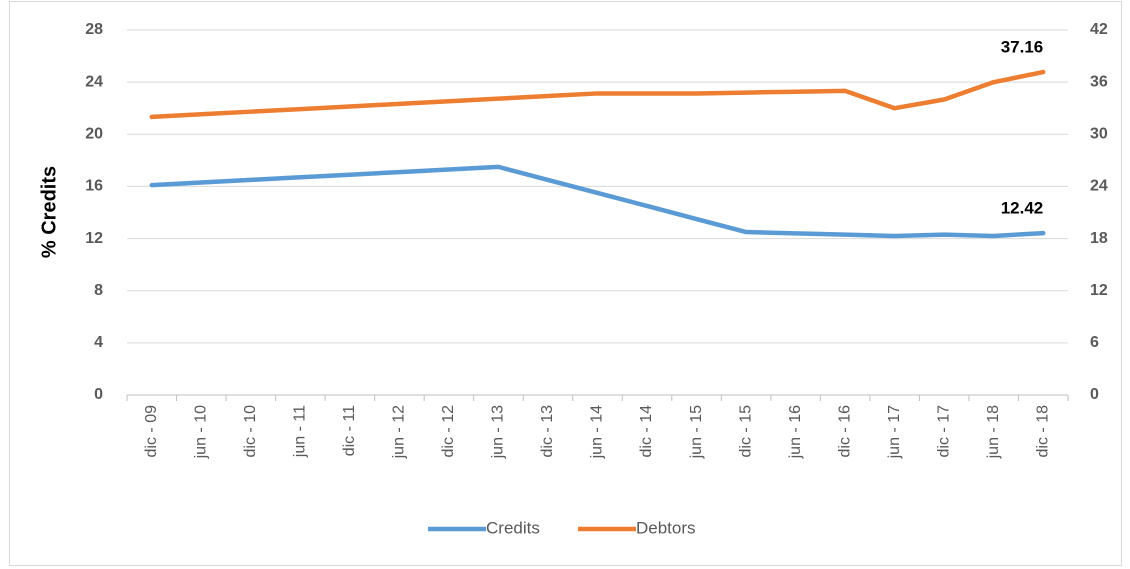 Image resolution: width=1130 pixels, height=569 pixels. I want to click on x-tick-label: dic - 16, so click(844, 431).